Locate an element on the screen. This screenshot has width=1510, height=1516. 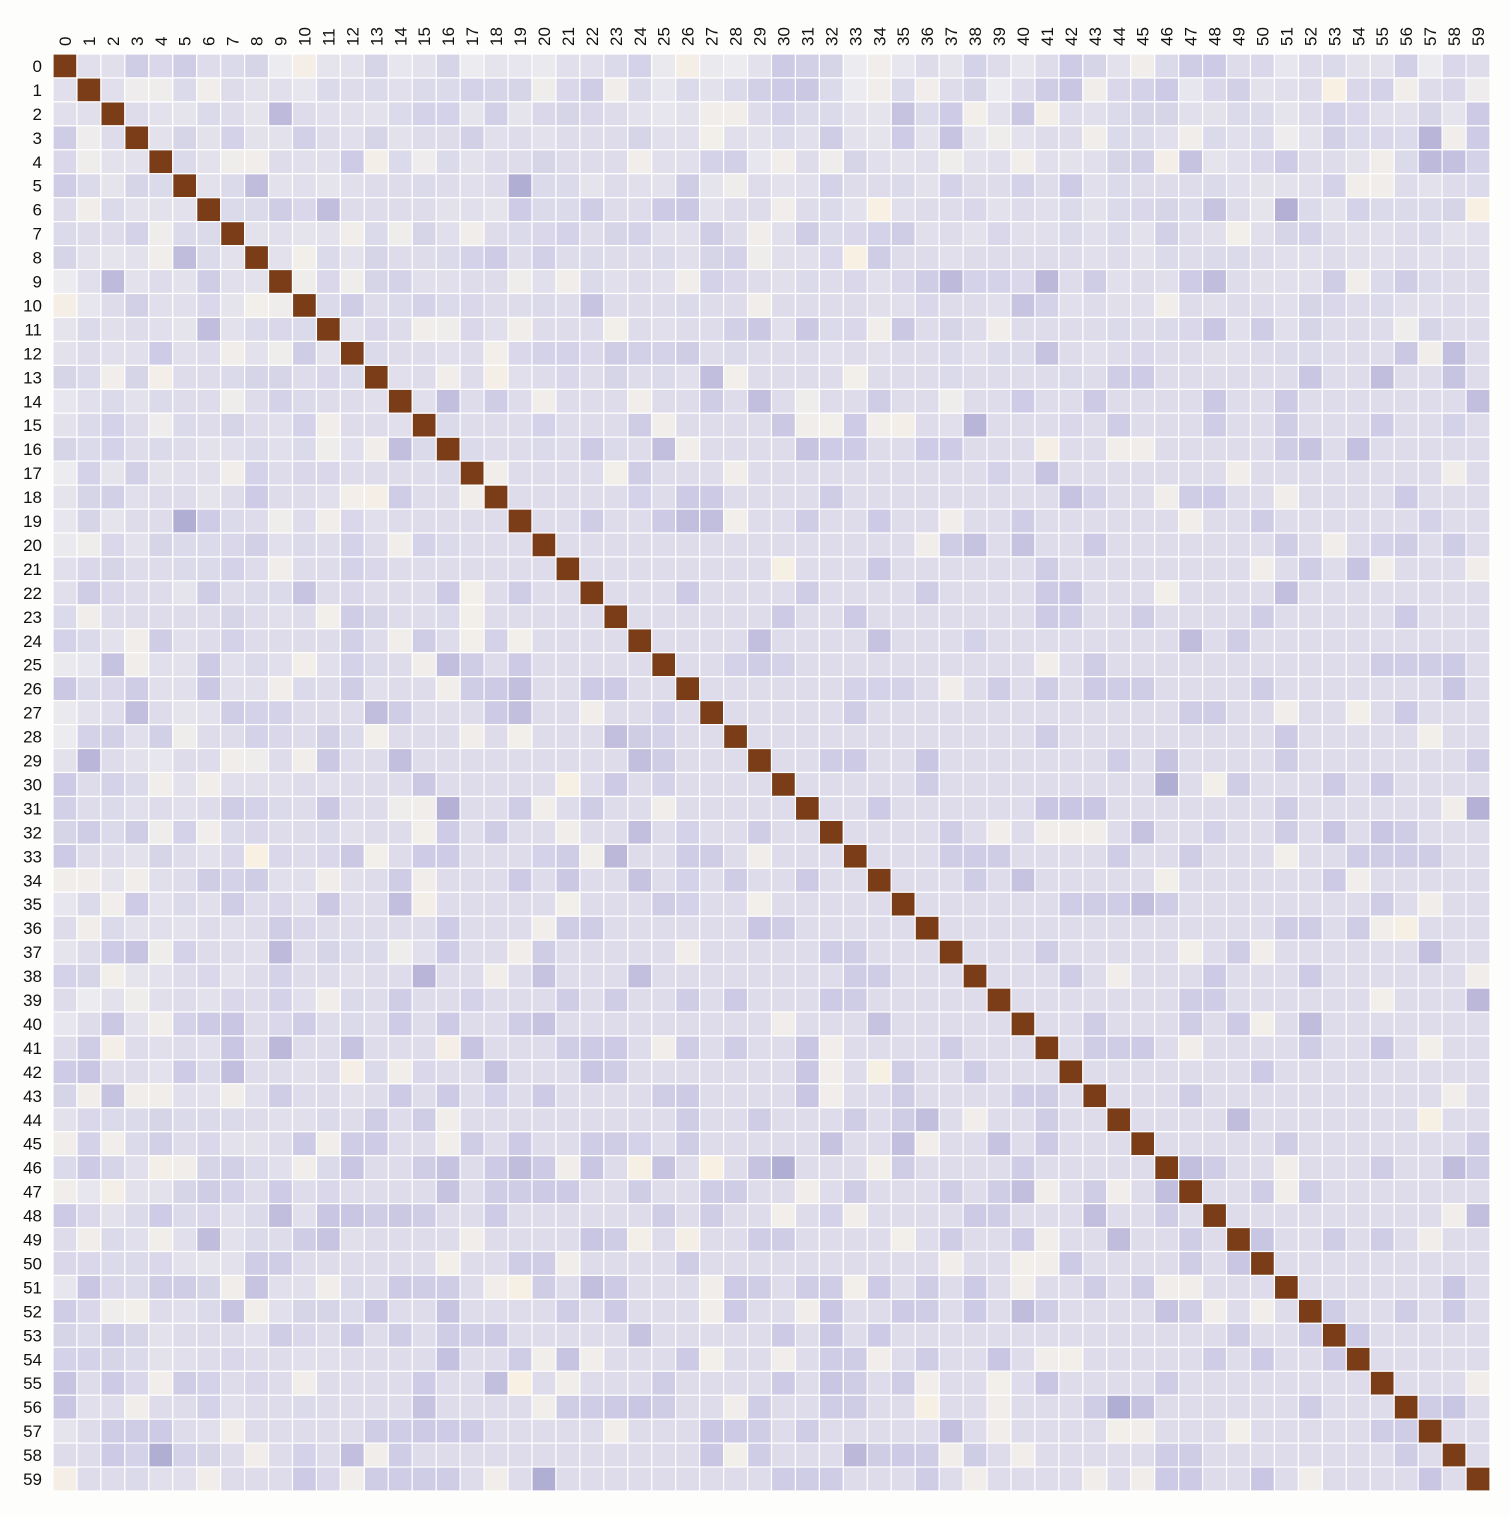
y-tick-label: 29 is located at coordinates (32, 761).